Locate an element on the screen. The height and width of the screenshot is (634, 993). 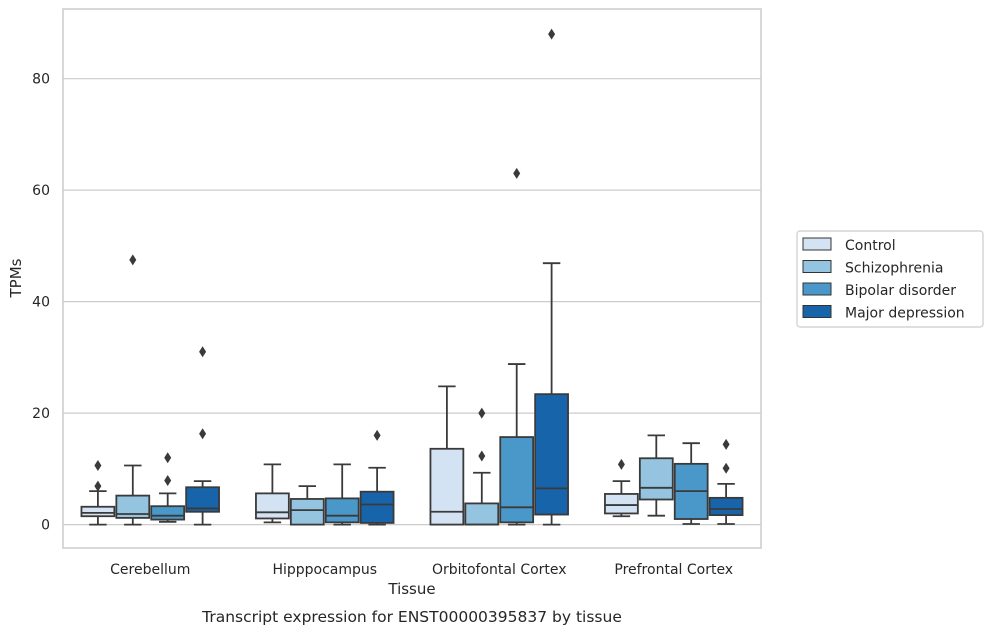
y-tick-label: 20 is located at coordinates (41, 414).